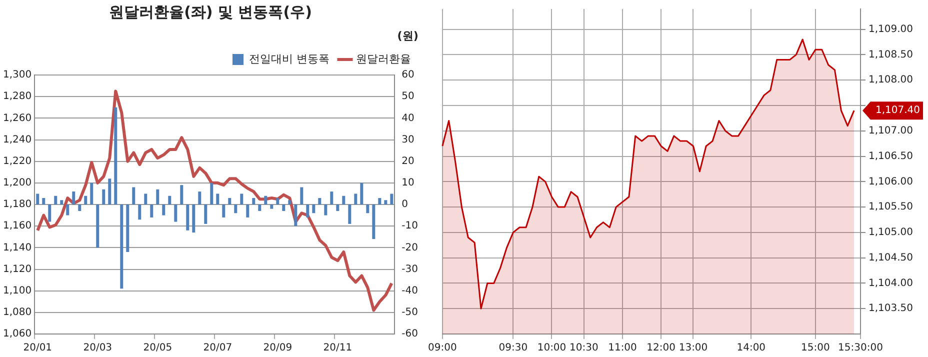 This screenshot has width=928, height=357. What do you see at coordinates (157, 348) in the screenshot?
I see `x-tick-label: 20/05` at bounding box center [157, 348].